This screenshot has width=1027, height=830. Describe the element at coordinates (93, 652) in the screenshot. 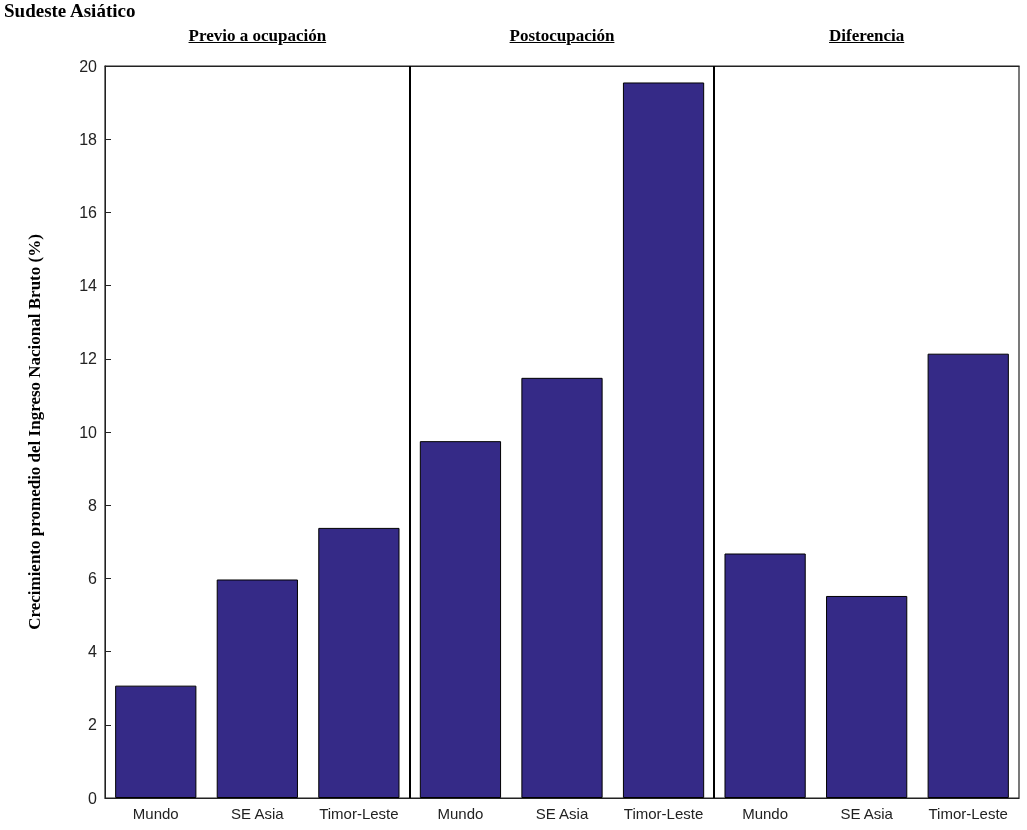

I see `y-tick-label: 4` at that location.